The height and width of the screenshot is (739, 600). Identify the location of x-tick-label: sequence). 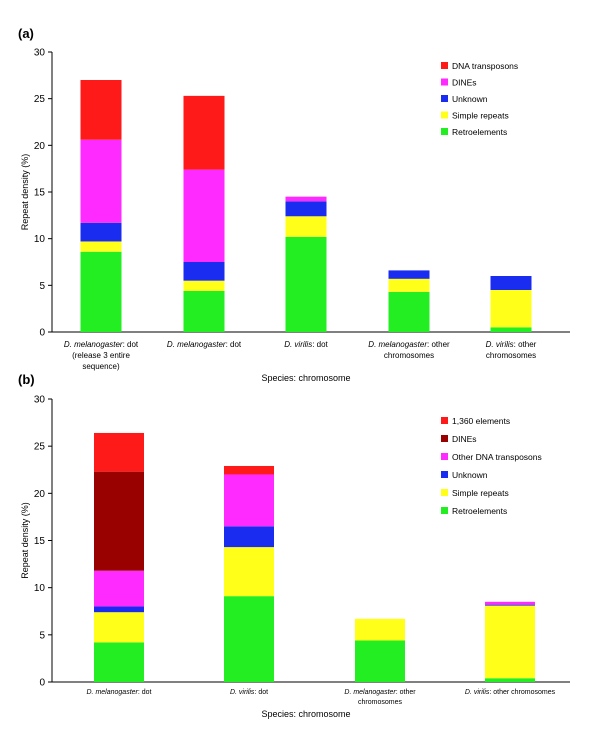
(101, 366).